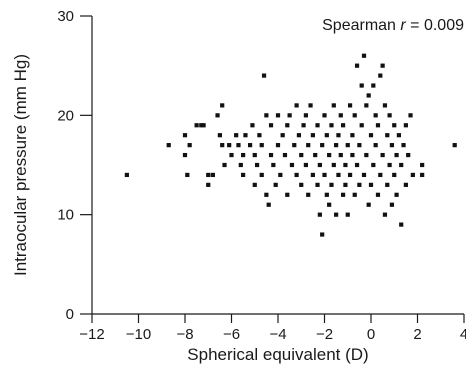  I want to click on x-axis-ticks: −12 −10 −8 −6 −4 −2 0 2 4, so click(272, 328).